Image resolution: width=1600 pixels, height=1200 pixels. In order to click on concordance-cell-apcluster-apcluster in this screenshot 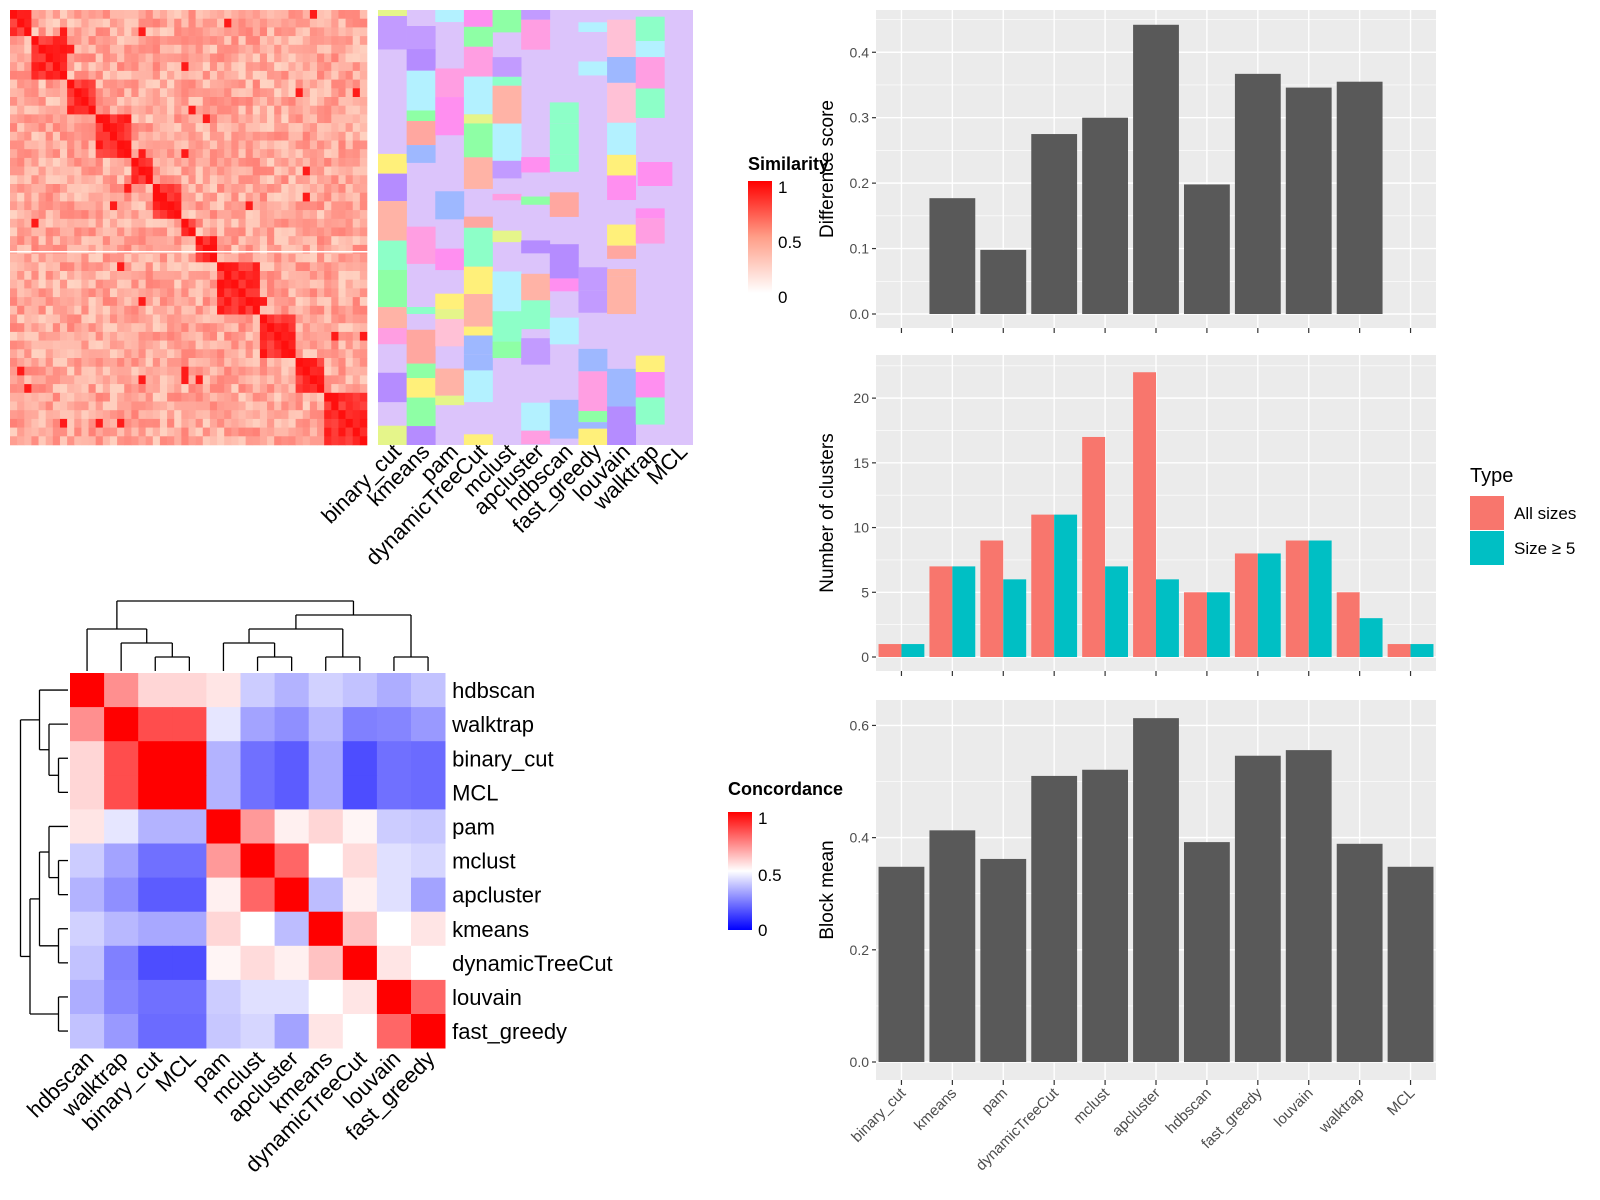, I will do `click(292, 895)`.